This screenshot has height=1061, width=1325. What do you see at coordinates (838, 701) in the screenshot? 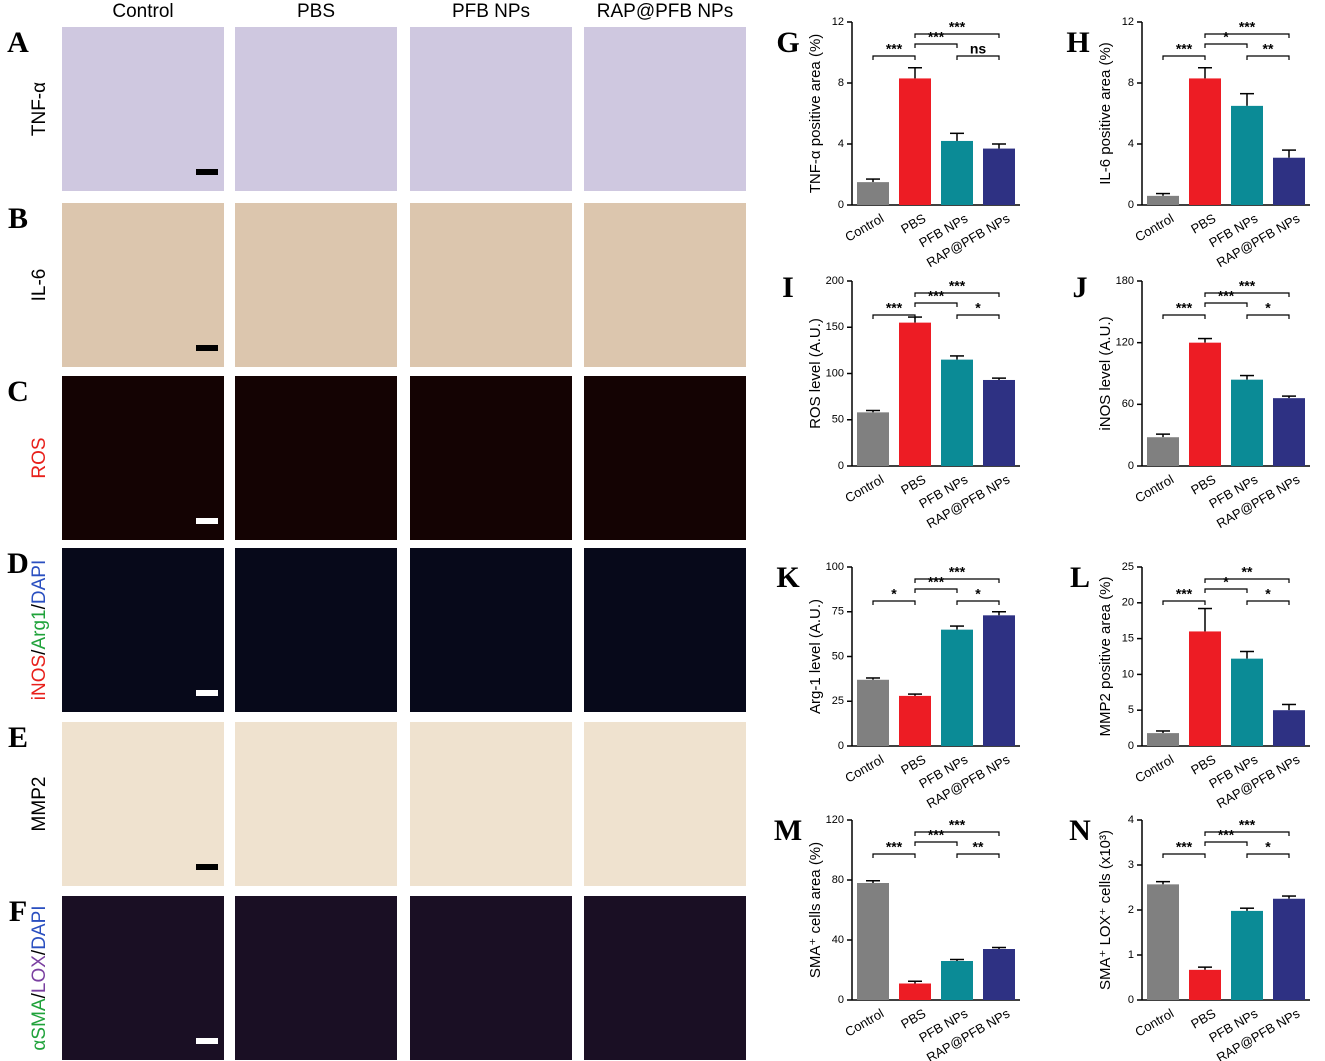
I see `y-tick-label: 25` at bounding box center [838, 701].